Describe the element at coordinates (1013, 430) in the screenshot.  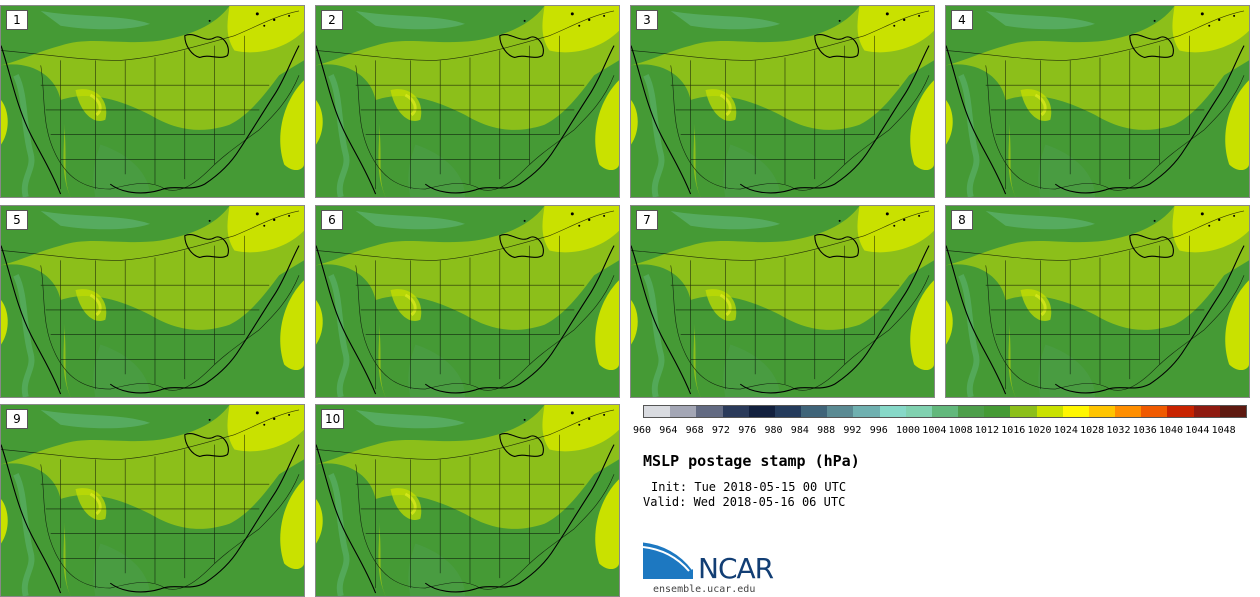
I see `colorbar-tick: 1016` at that location.